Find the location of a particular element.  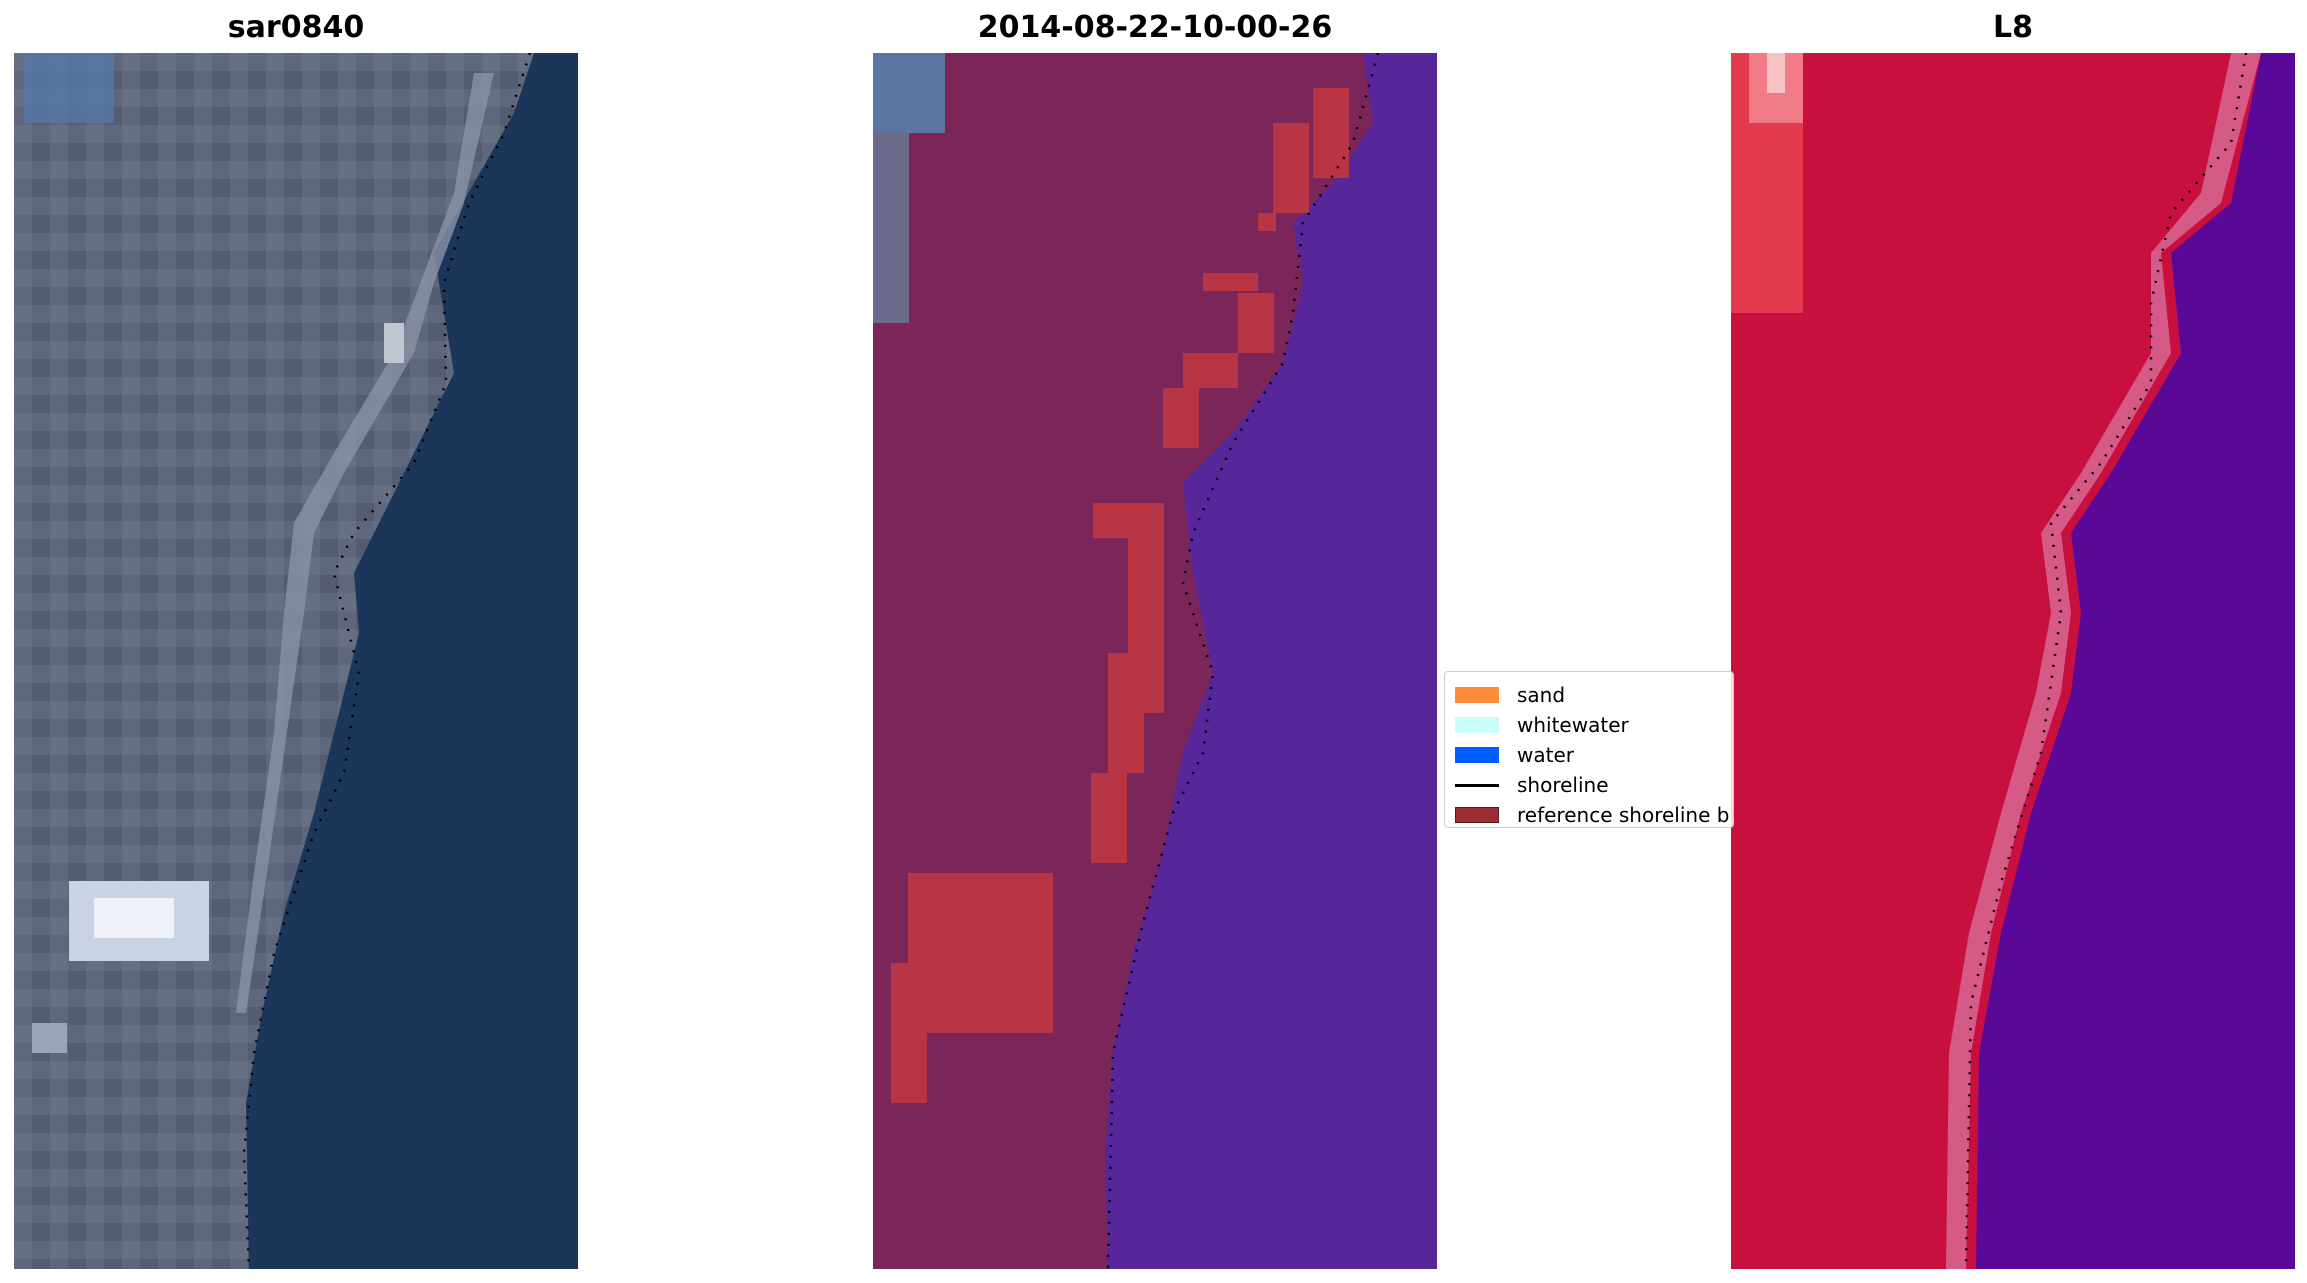

panel-title-rgb: sar0840 is located at coordinates (296, 27).